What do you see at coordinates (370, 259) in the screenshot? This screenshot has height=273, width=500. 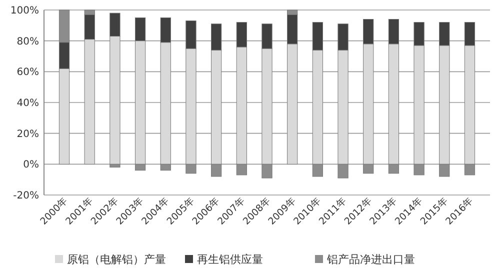 I see `legend-label: 铝产品净进出口量` at bounding box center [370, 259].